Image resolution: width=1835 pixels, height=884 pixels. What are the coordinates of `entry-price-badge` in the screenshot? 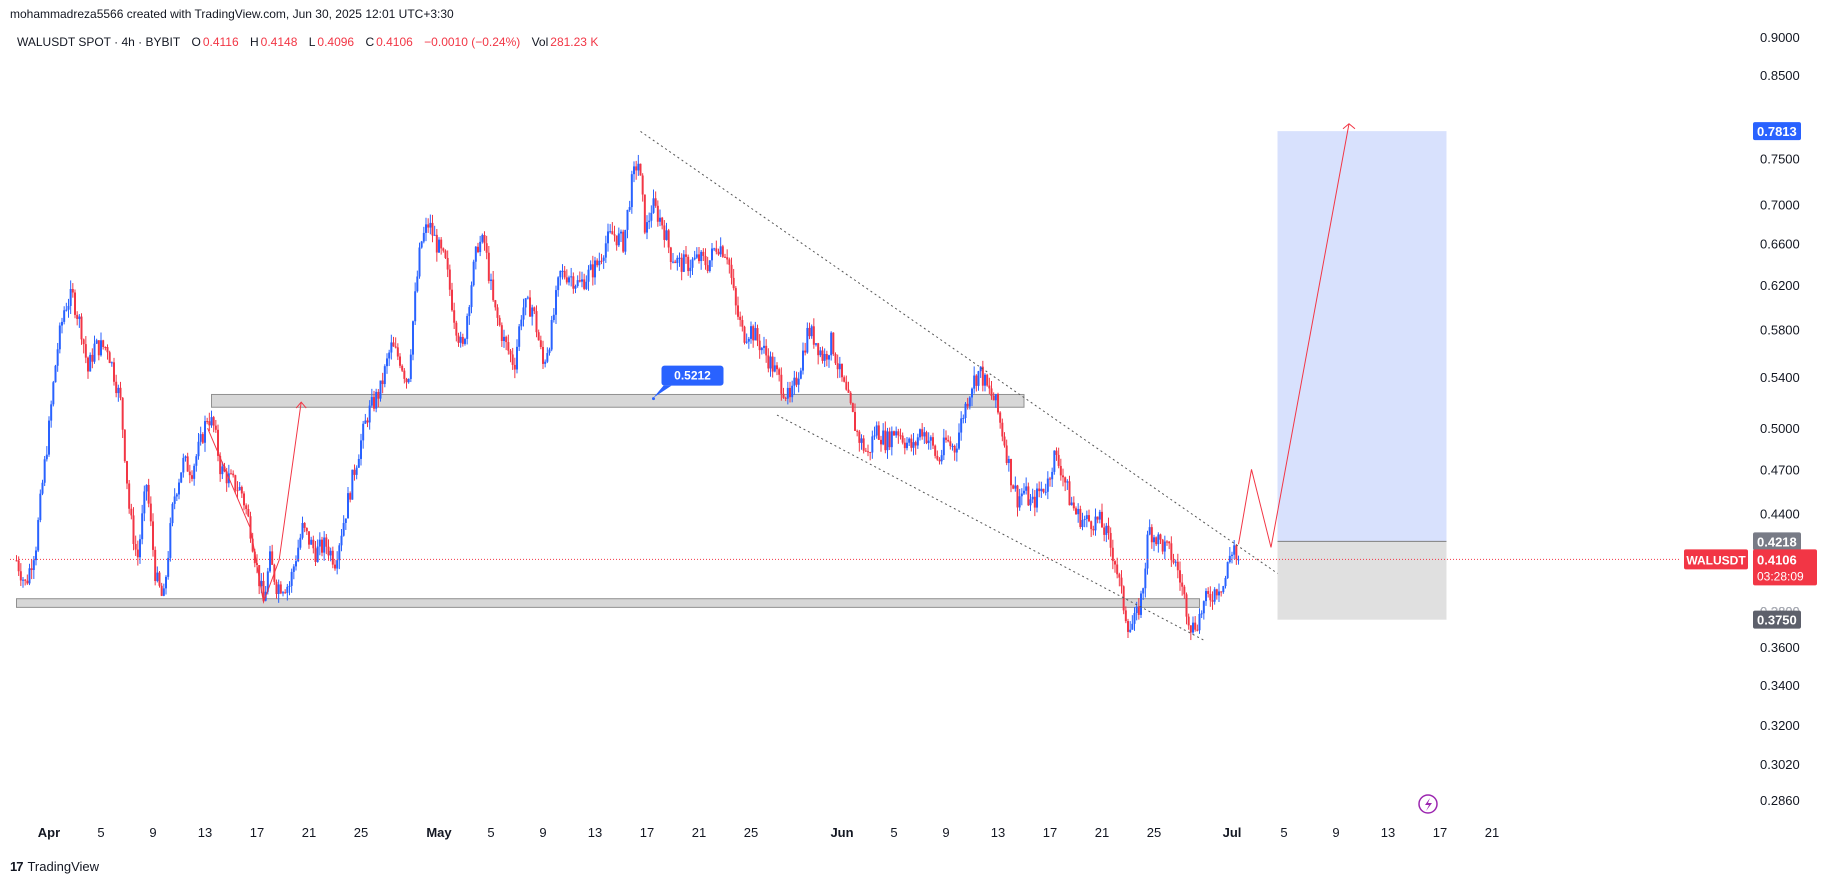 It's located at (1777, 541).